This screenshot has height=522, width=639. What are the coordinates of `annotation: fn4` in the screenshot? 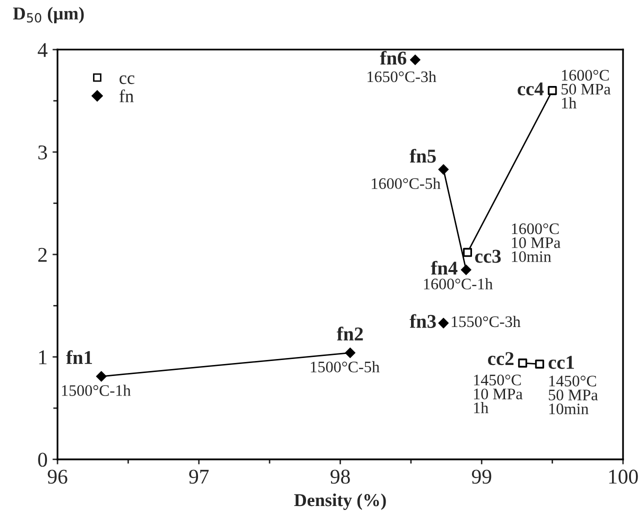 It's located at (444, 267).